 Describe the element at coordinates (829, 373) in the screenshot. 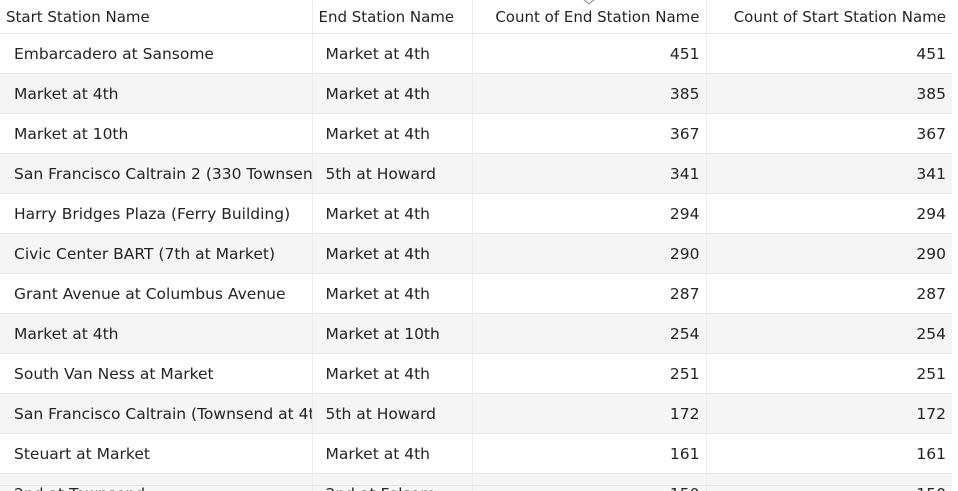

I see `cell-count-start-station: 251` at that location.